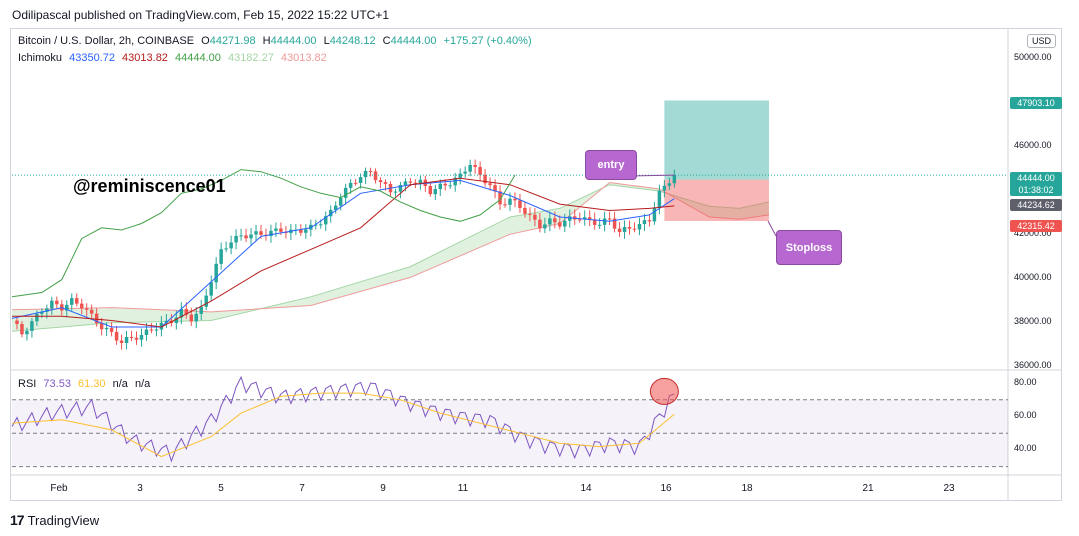 This screenshot has height=536, width=1079. I want to click on ohlc-close: C44444.00, so click(409, 41).